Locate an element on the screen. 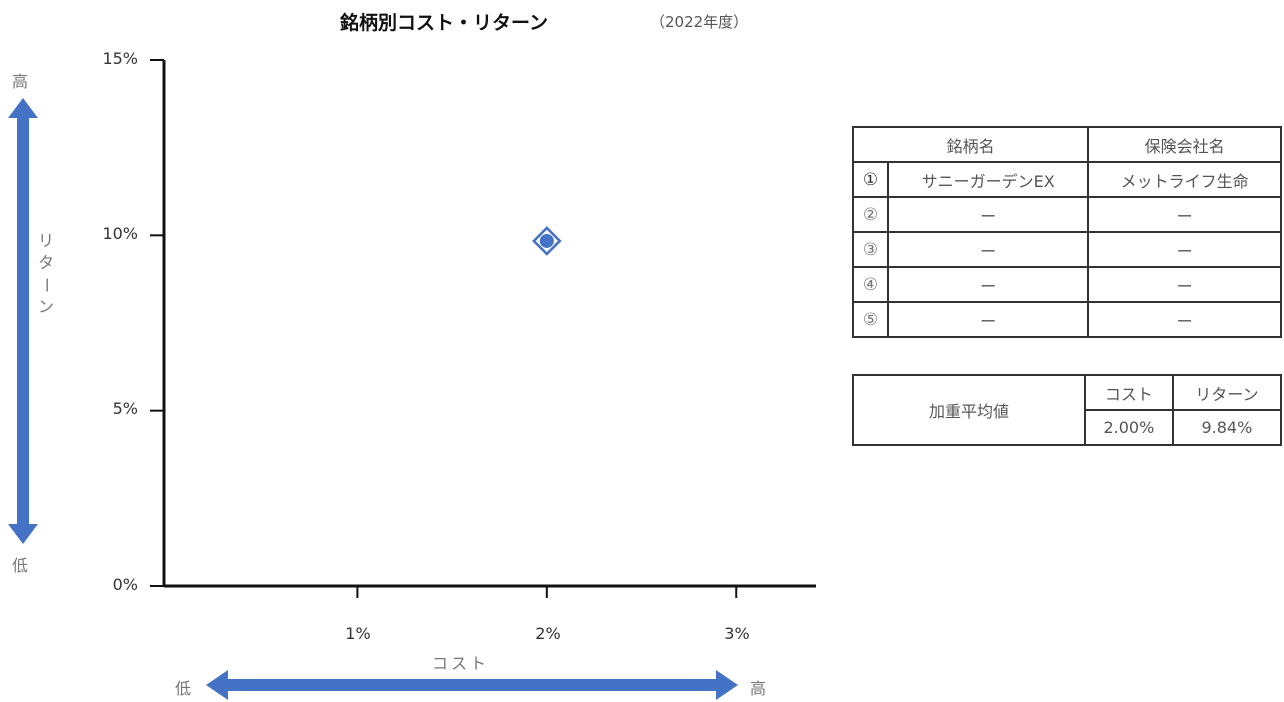  chart-title: 銘柄別コスト・リターン is located at coordinates (444, 23).